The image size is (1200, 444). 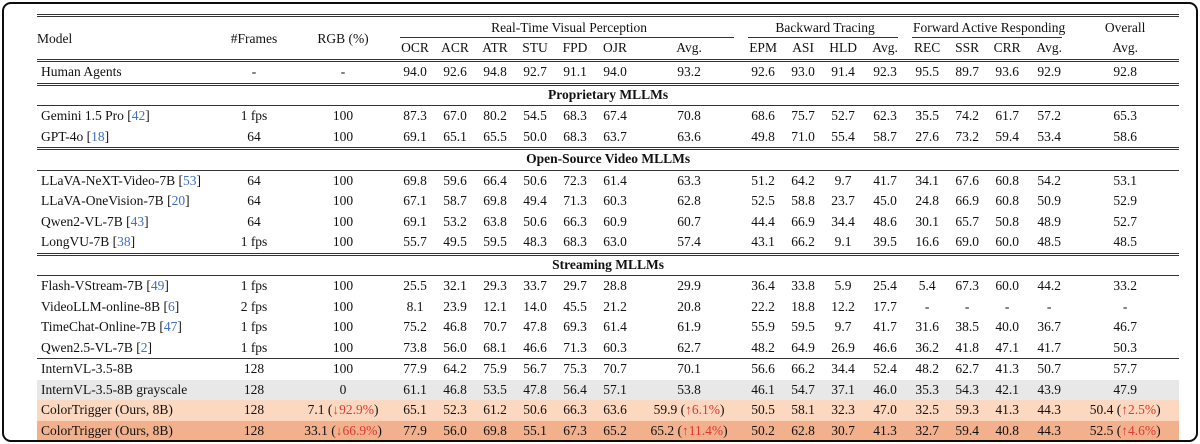 What do you see at coordinates (689, 241) in the screenshot?
I see `score-cell: 57.4` at bounding box center [689, 241].